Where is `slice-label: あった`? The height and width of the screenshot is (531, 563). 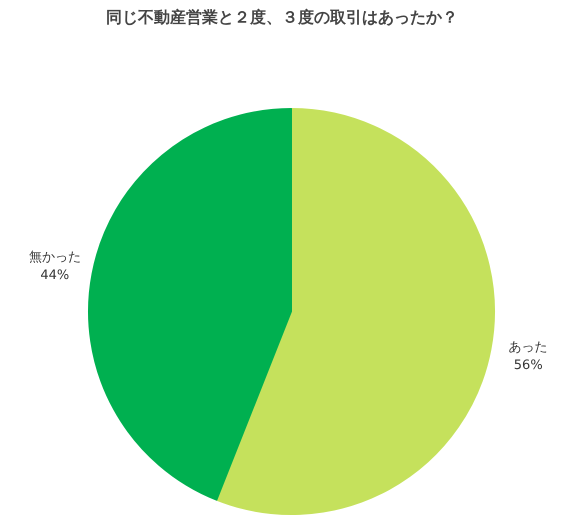
slice-label: あった is located at coordinates (528, 348).